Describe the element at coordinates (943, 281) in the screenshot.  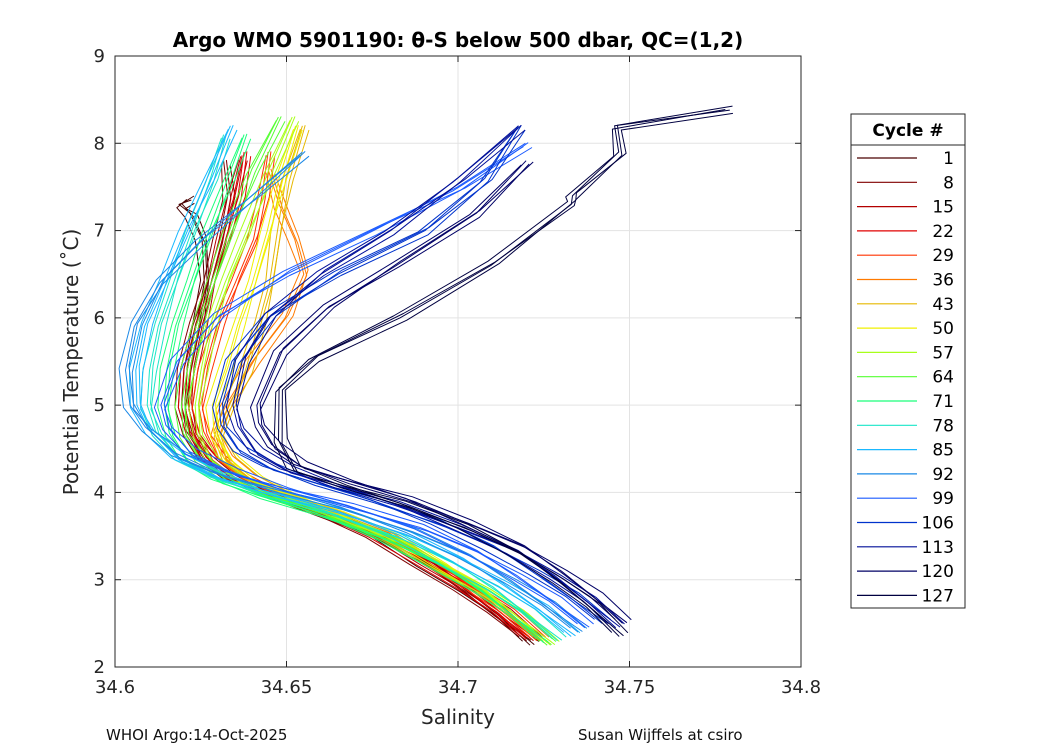
I see `legend-label: 36` at that location.